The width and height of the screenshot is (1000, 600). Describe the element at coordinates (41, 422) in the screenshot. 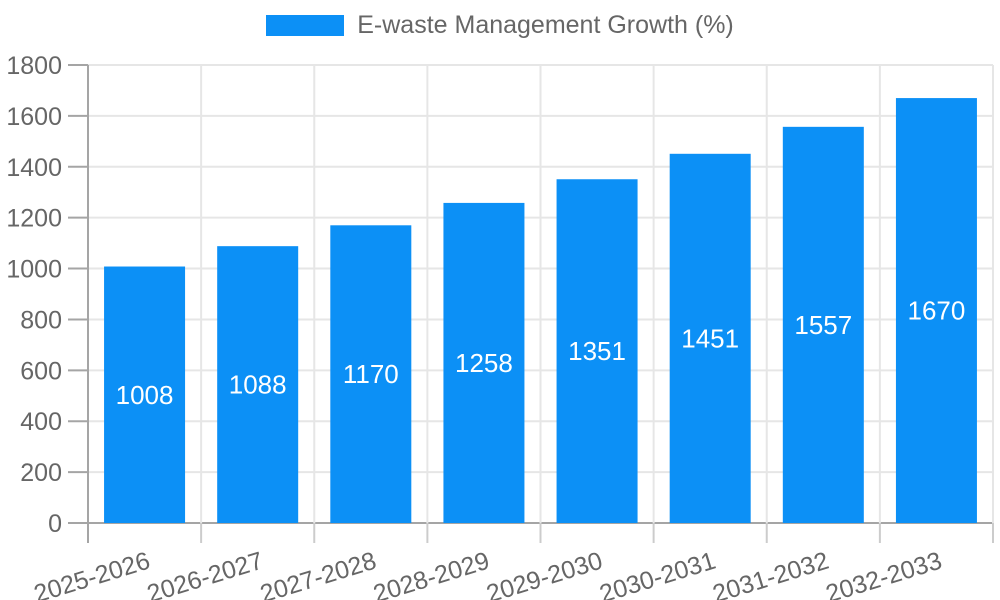

I see `y-axis-tick-label: 400` at that location.